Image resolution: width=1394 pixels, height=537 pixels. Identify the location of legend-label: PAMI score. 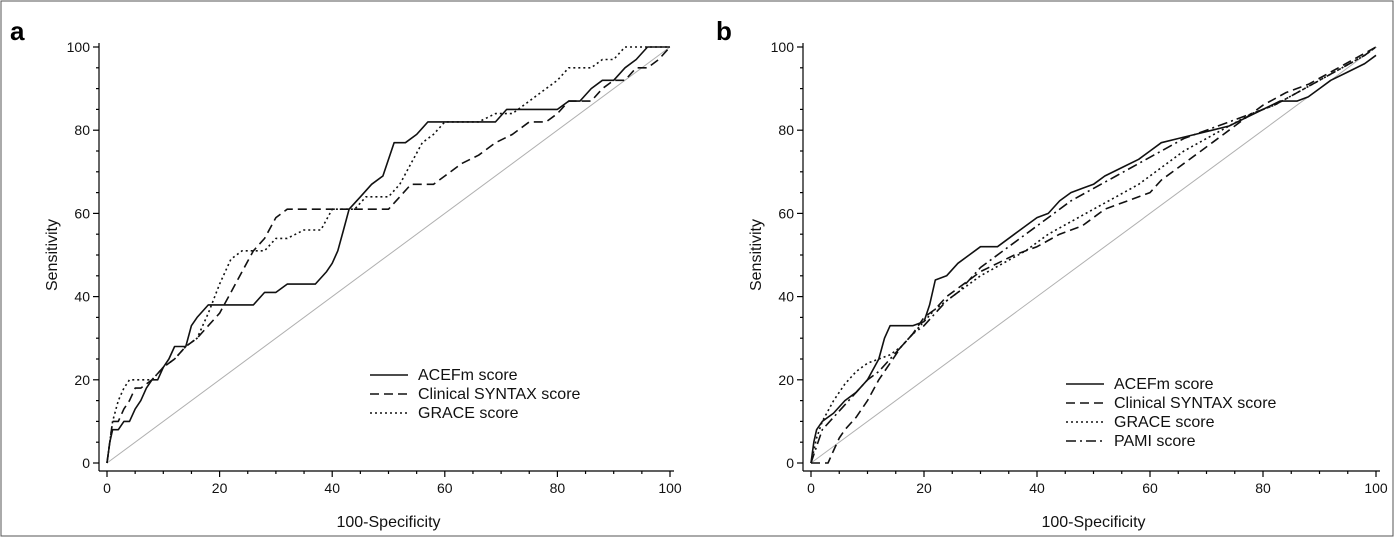
(1155, 441).